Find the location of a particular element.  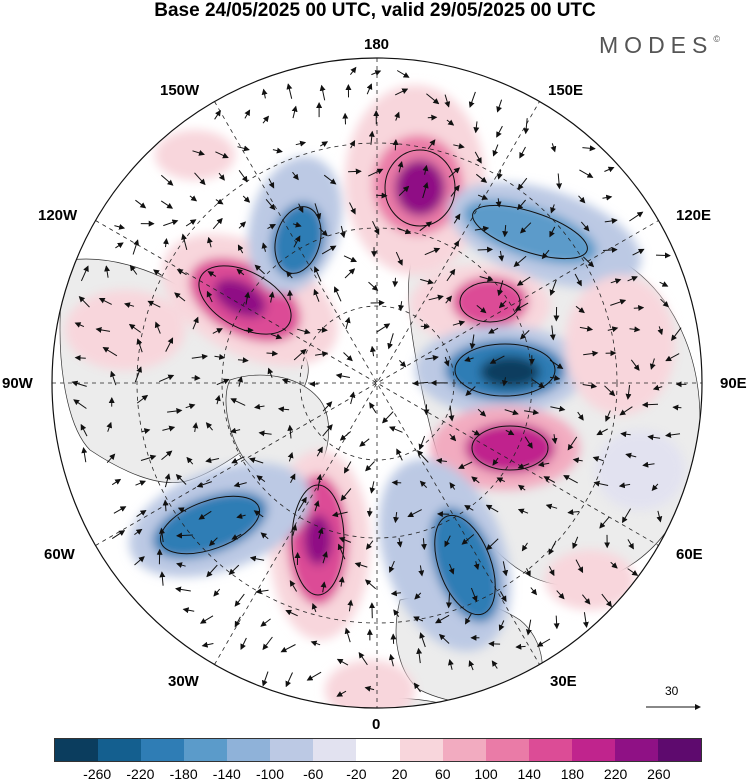

colorbar-tick-label: -220 is located at coordinates (140, 774).